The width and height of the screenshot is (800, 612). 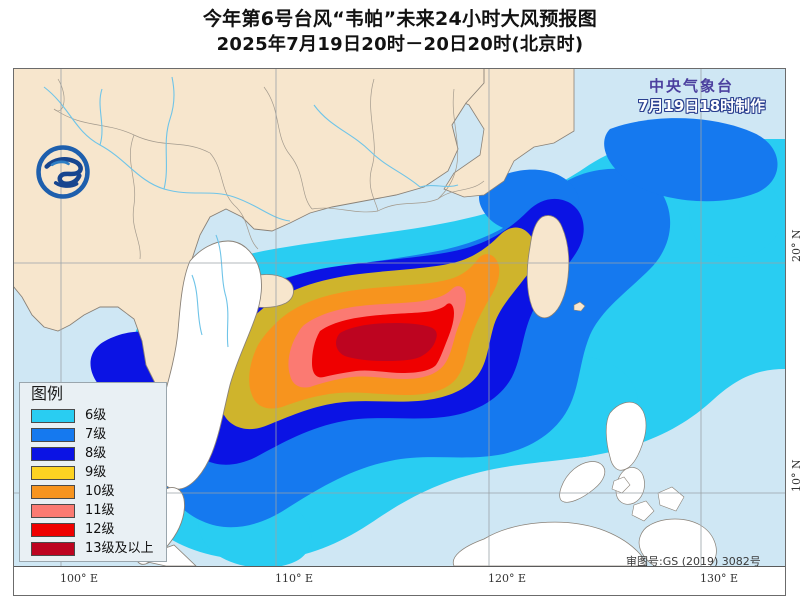 What do you see at coordinates (400, 19) in the screenshot?
I see `title-line-1: 今年第6号台风“韦帕”未来24小时大风预报图` at bounding box center [400, 19].